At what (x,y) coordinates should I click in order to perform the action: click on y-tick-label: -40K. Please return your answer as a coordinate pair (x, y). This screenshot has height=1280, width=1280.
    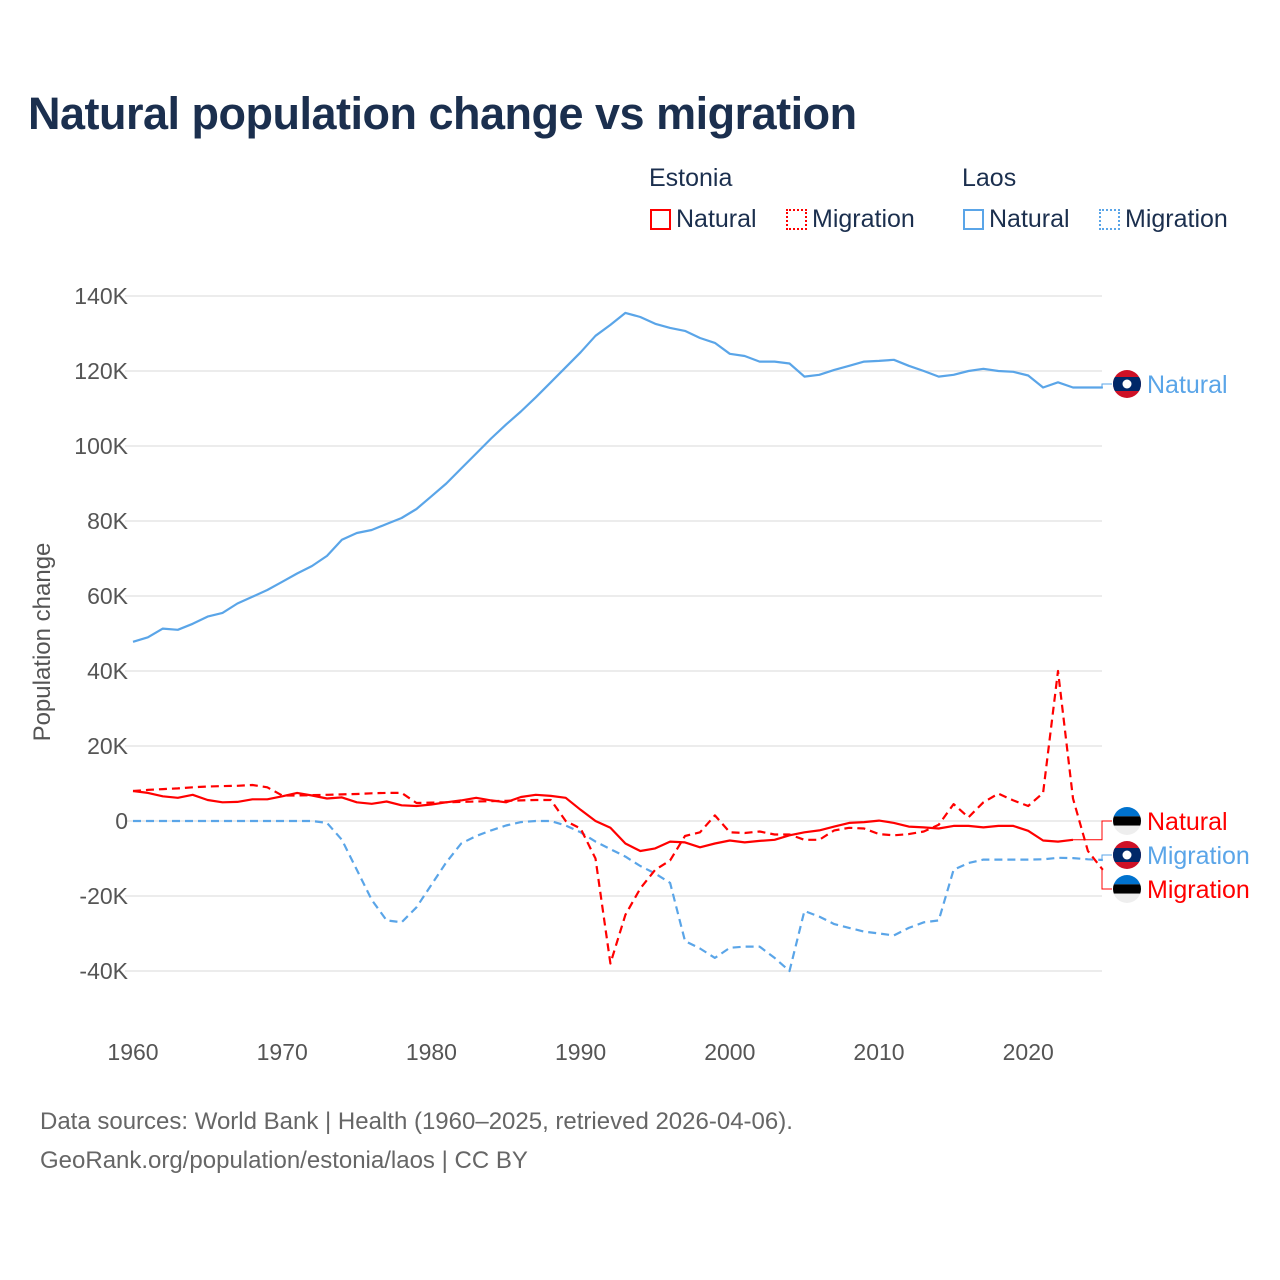
    Looking at the image, I should click on (103, 971).